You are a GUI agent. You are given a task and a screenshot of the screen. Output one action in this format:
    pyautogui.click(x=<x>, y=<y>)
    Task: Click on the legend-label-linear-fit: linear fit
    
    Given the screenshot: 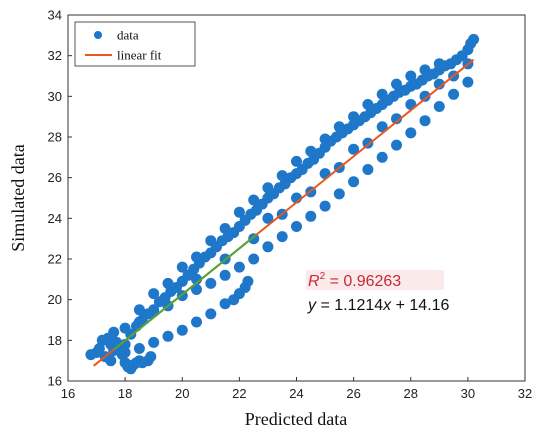 What is the action you would take?
    pyautogui.click(x=139, y=55)
    